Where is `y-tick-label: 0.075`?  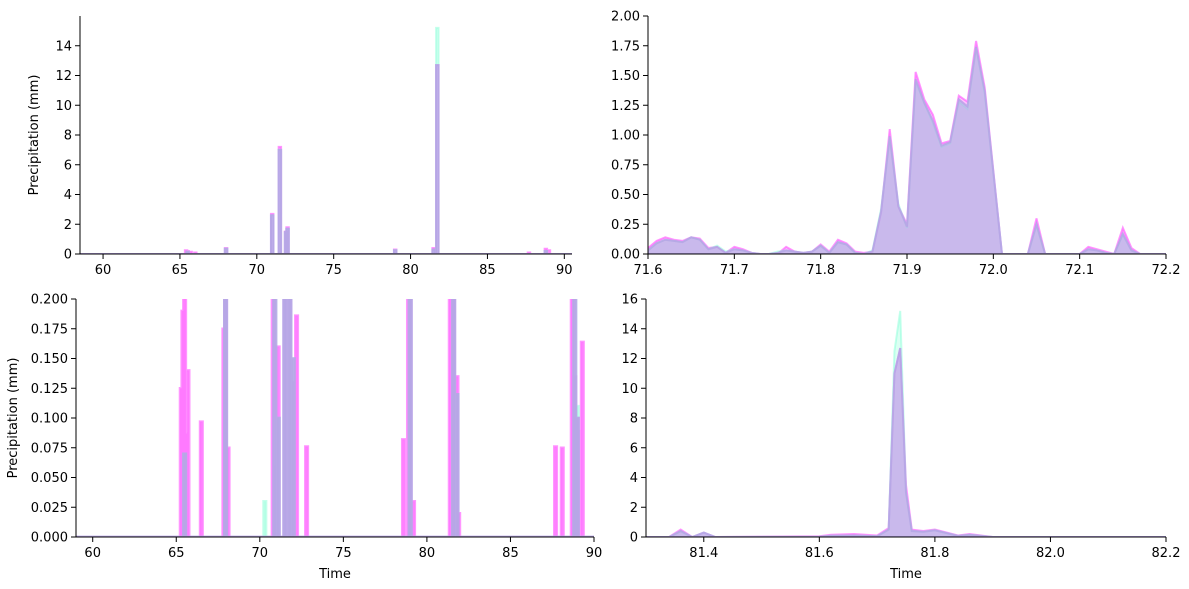 y-tick-label: 0.075 is located at coordinates (49, 448).